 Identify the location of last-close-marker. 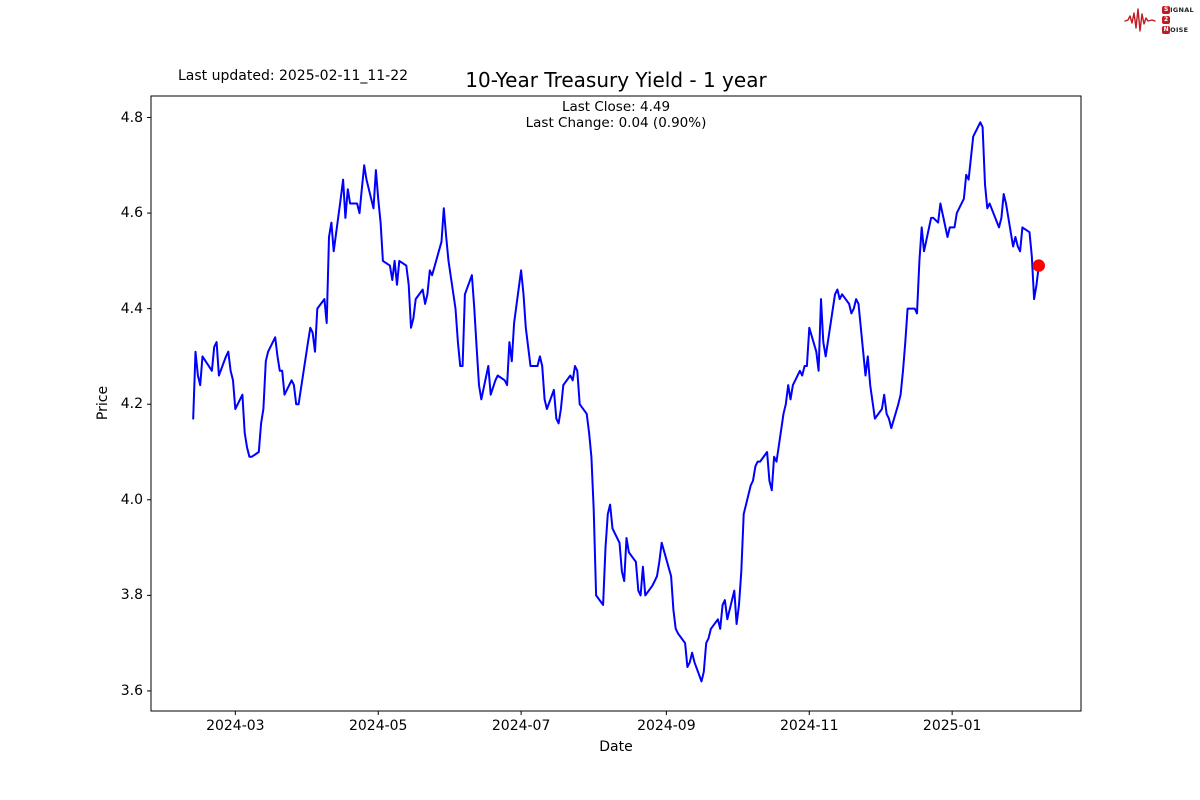
(1039, 265).